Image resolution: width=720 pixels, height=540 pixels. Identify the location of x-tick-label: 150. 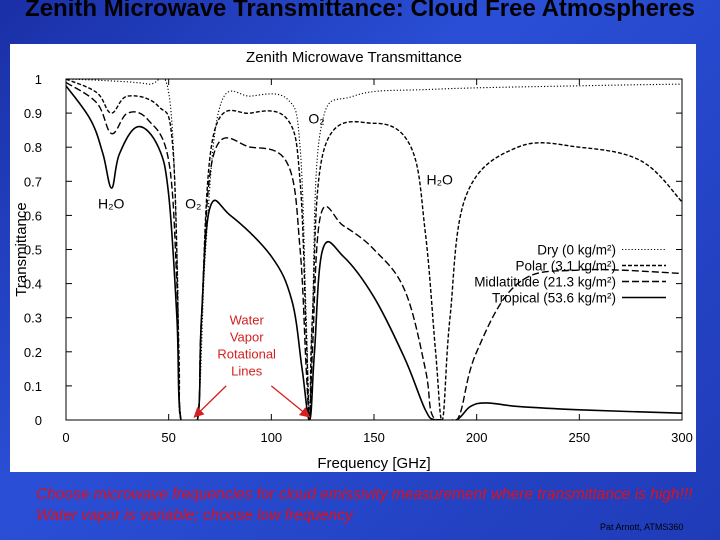
(374, 437).